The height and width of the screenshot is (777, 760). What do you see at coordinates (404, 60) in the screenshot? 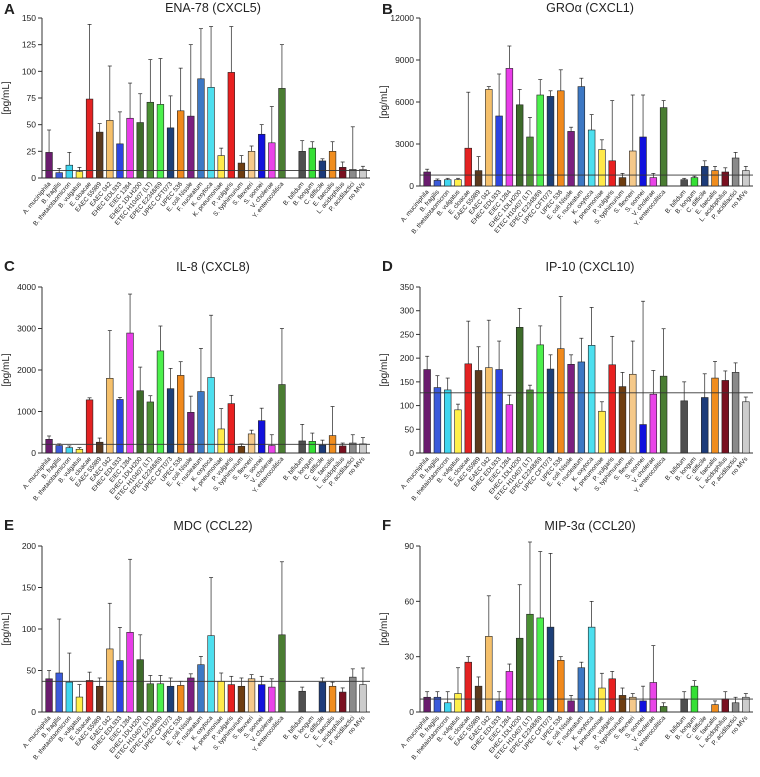
I see `y-tick-label: 9000` at bounding box center [404, 60].